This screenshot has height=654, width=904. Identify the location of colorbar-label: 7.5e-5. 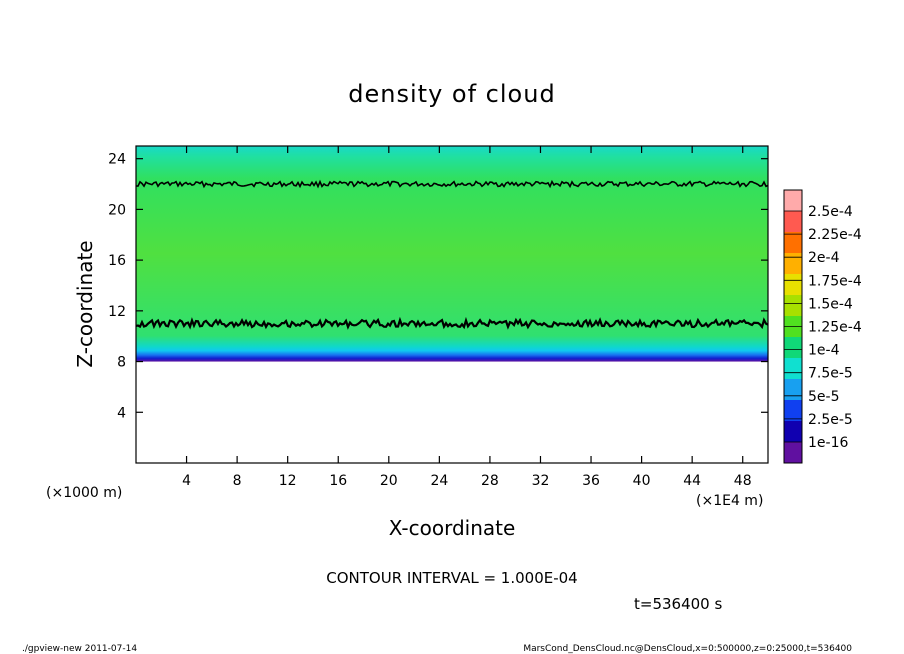
(830, 374).